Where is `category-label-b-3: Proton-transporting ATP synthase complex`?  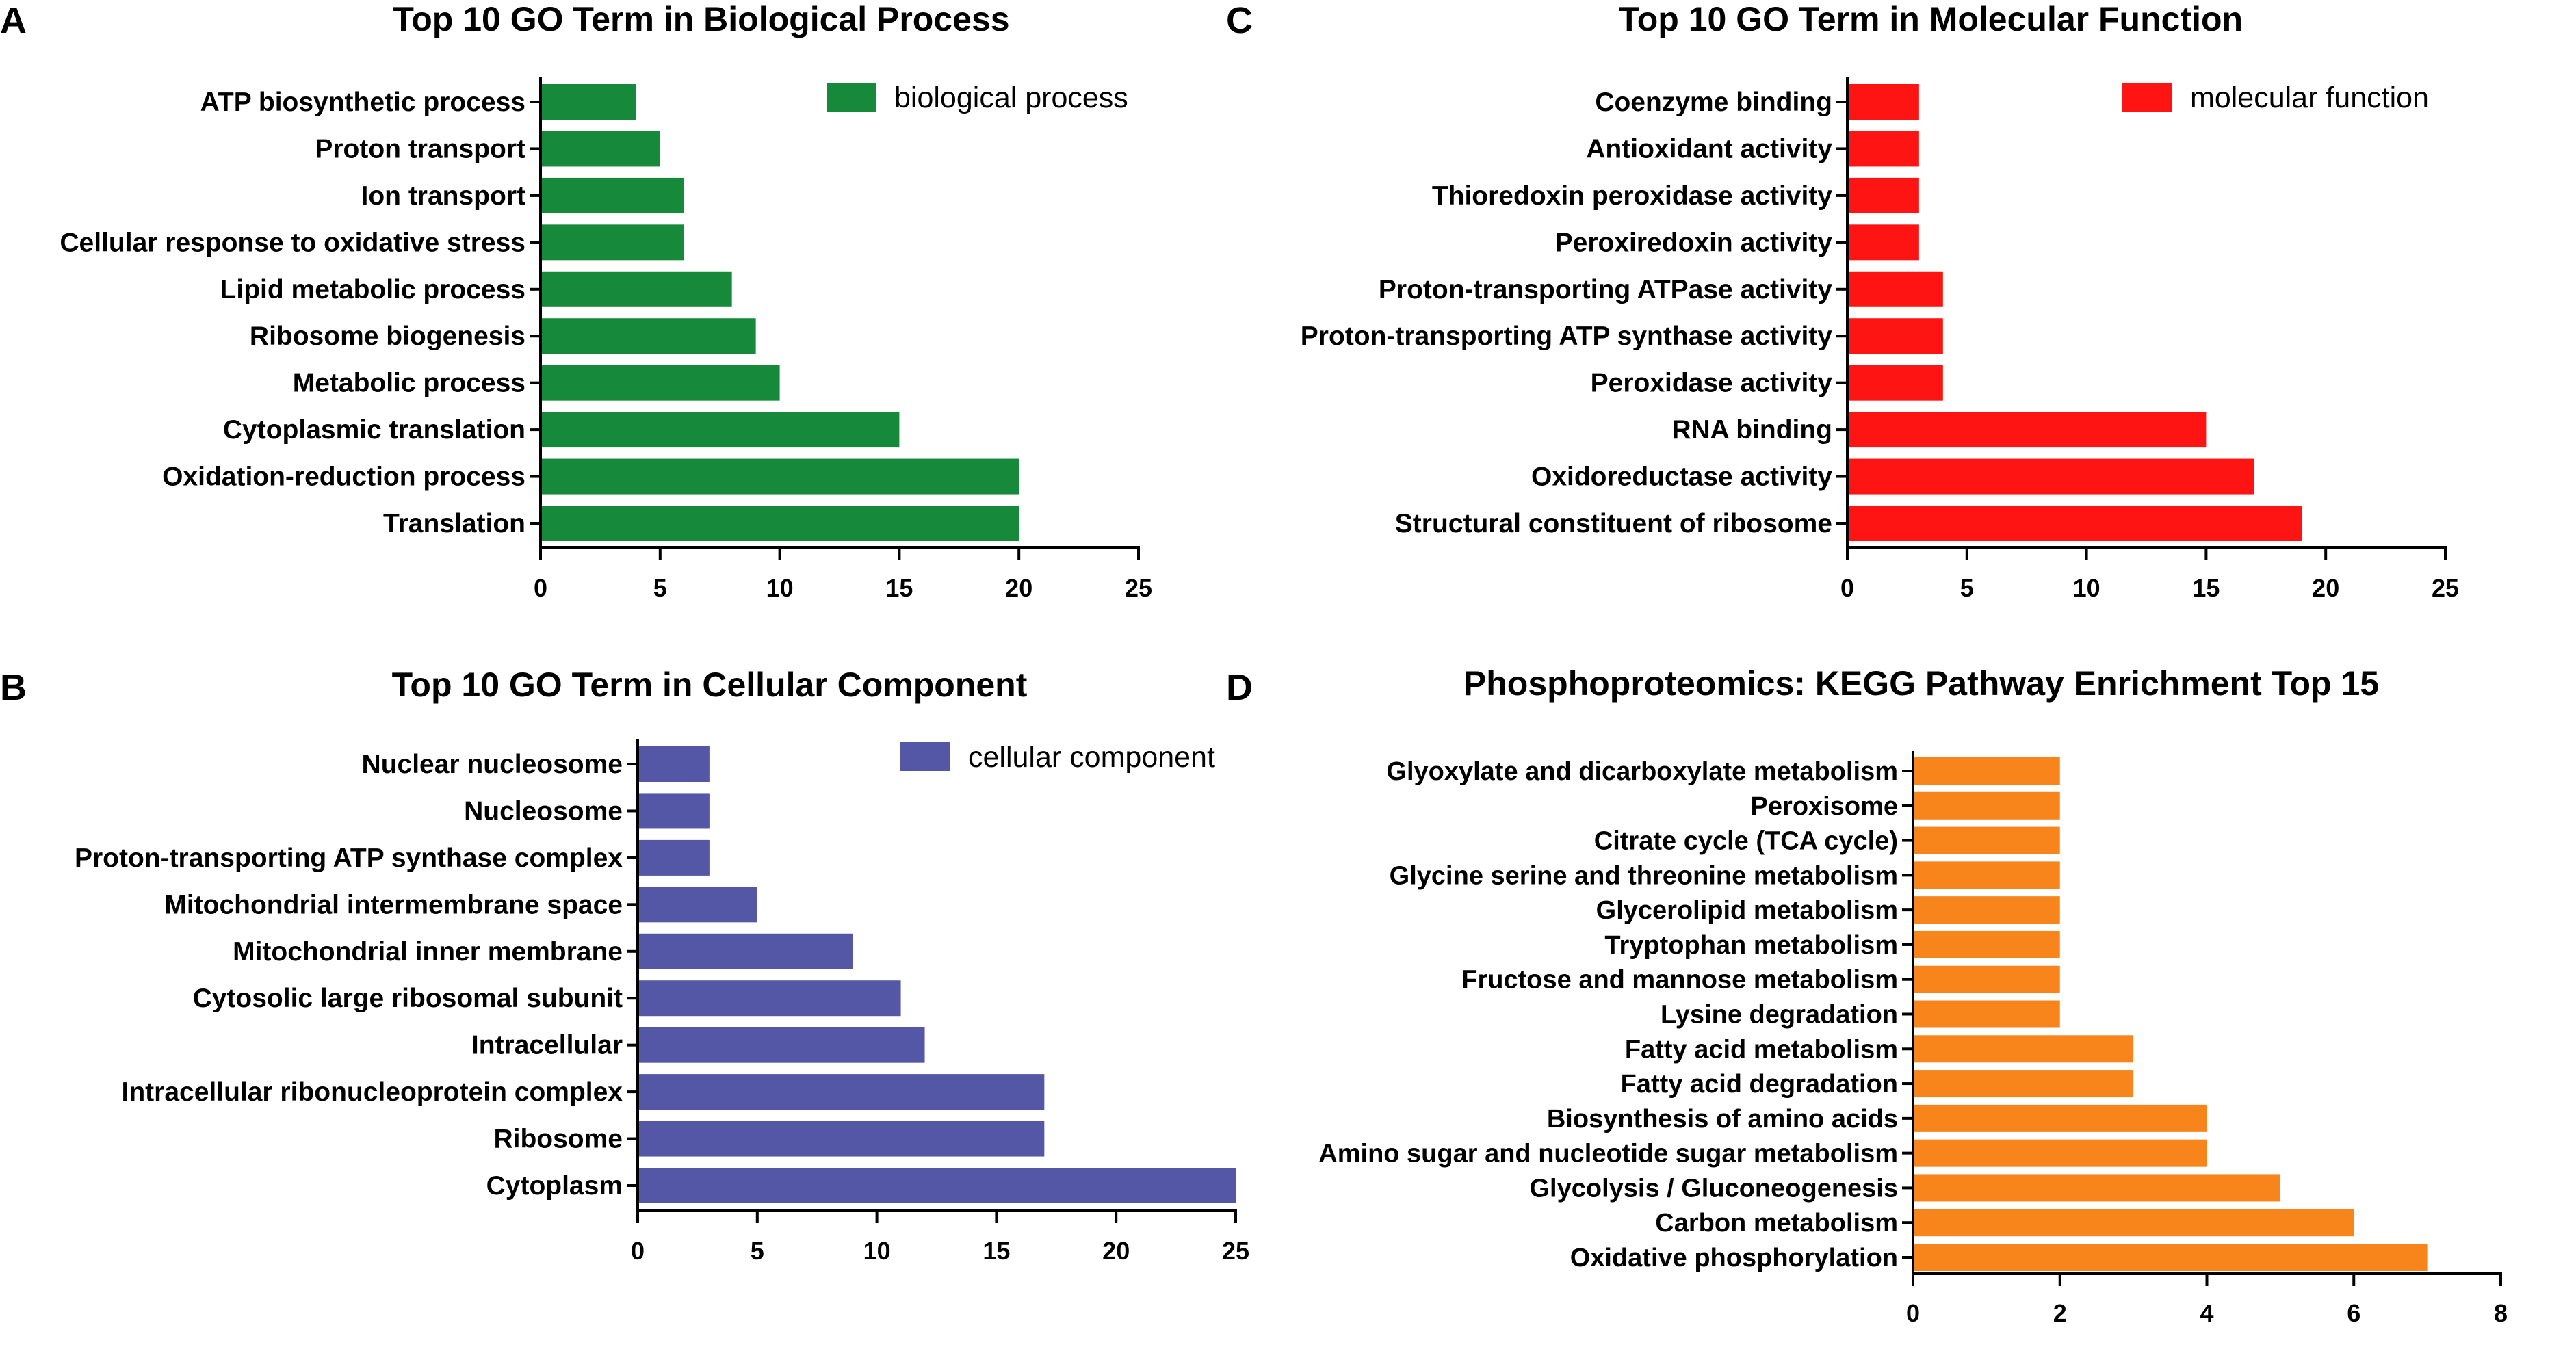
category-label-b-3: Proton-transporting ATP synthase complex is located at coordinates (349, 858).